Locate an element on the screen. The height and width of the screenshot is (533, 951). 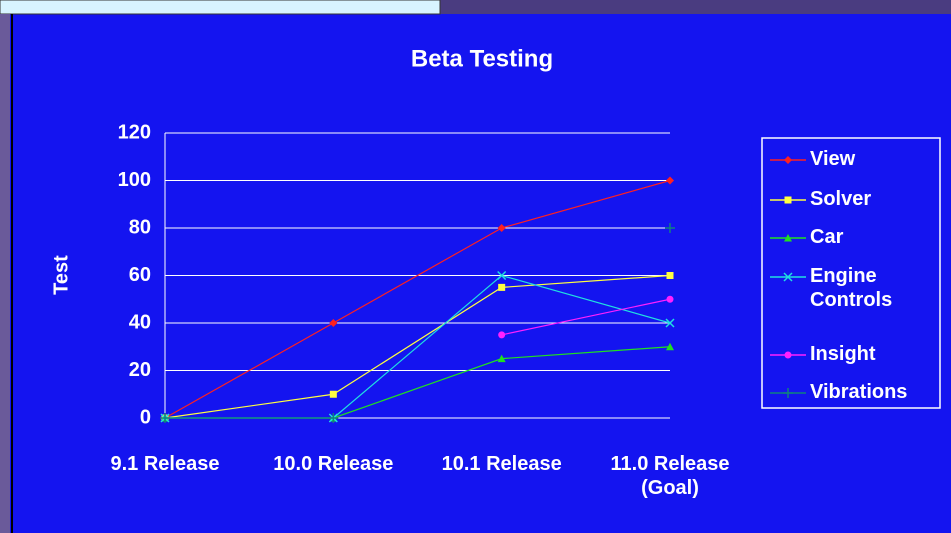
x-tick-label: 10.1 Release is located at coordinates (501, 464).